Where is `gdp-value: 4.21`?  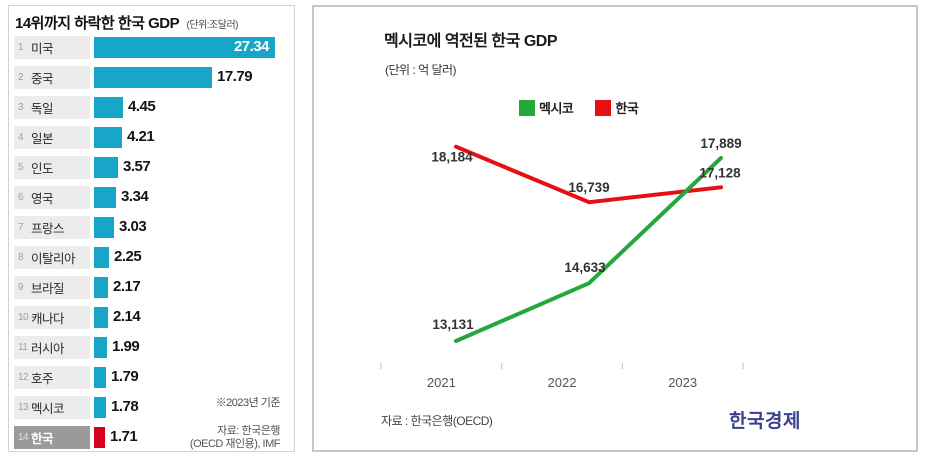
gdp-value: 4.21 is located at coordinates (141, 136).